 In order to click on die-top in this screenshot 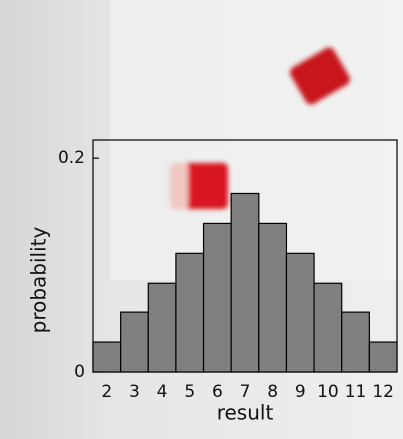, I will do `click(320, 76)`.